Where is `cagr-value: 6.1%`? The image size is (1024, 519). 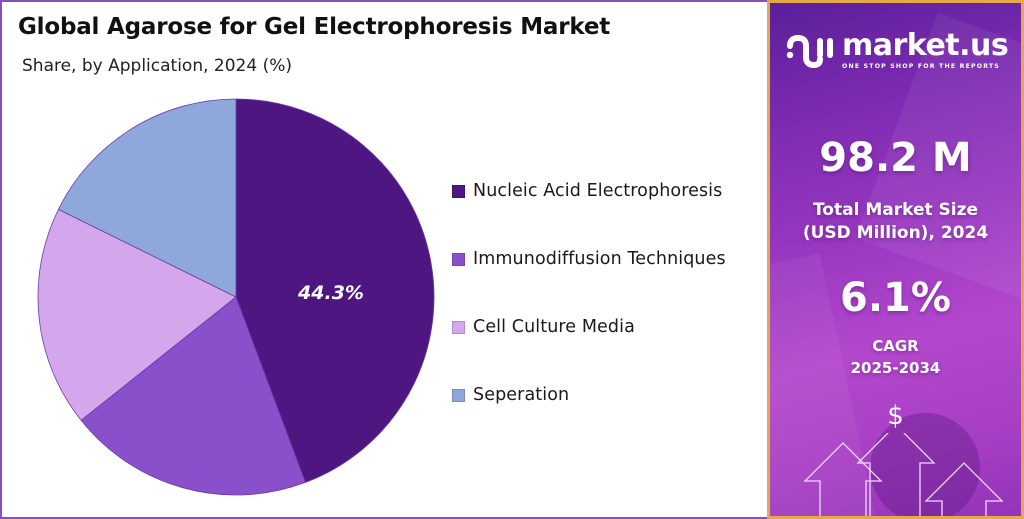 cagr-value: 6.1% is located at coordinates (895, 298).